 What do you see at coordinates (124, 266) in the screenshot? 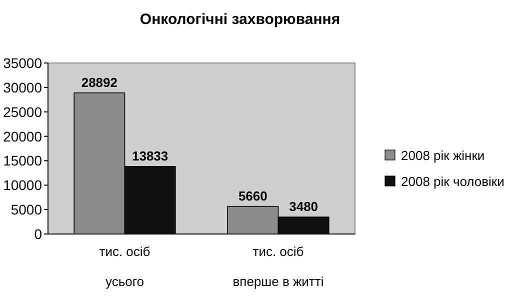
I see `x-tick-label: тис. осіб усього` at bounding box center [124, 266].